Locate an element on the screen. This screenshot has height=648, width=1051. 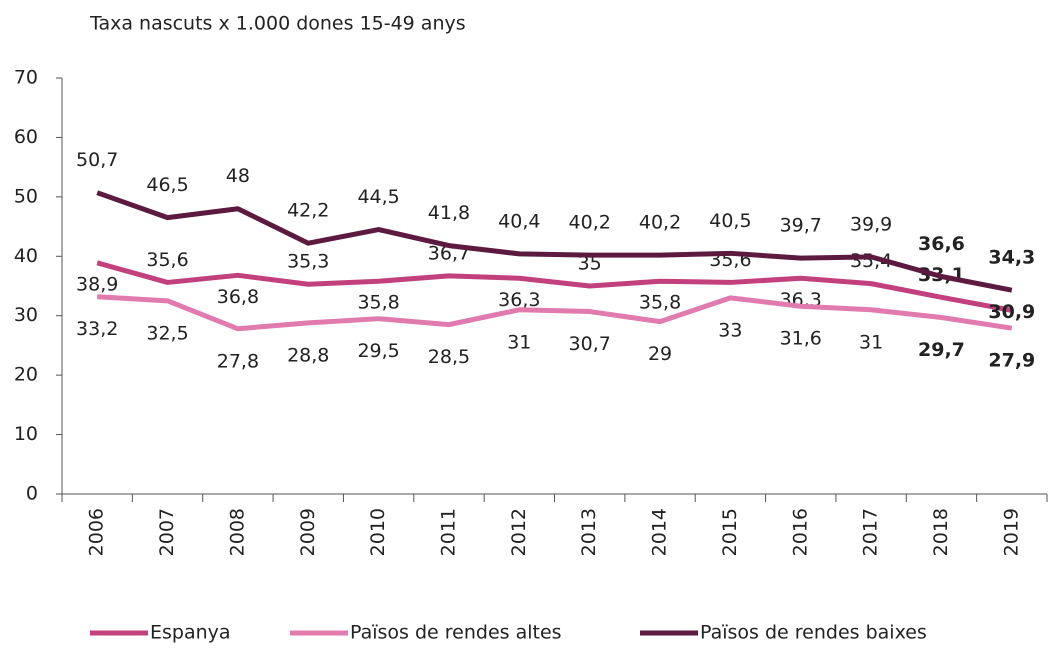
x-tick-label: 2017 is located at coordinates (871, 532).